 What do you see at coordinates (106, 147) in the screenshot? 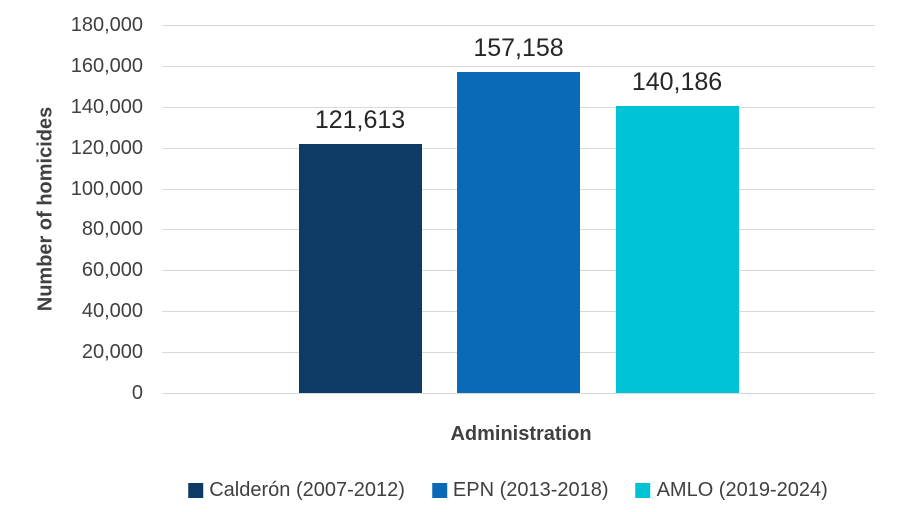
I see `y-tick-label: 120,000` at bounding box center [106, 147].